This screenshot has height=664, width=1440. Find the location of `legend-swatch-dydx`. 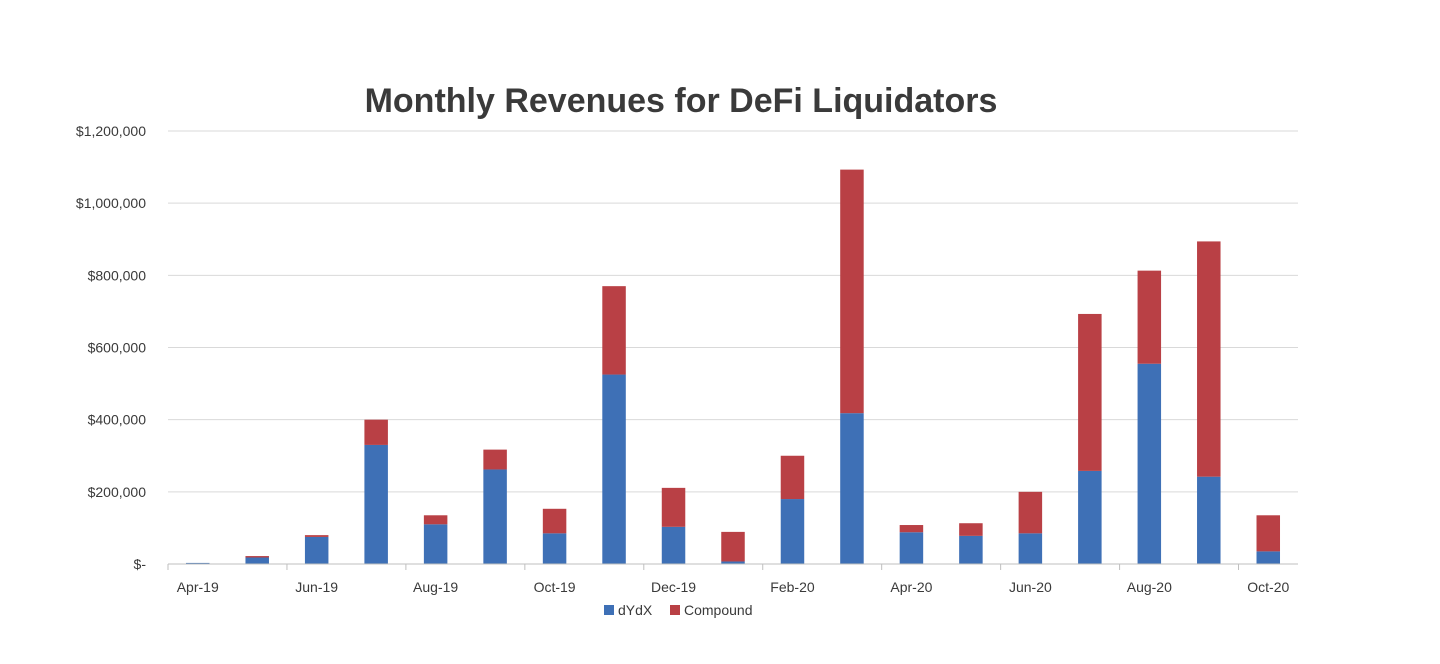

legend-swatch-dydx is located at coordinates (609, 610).